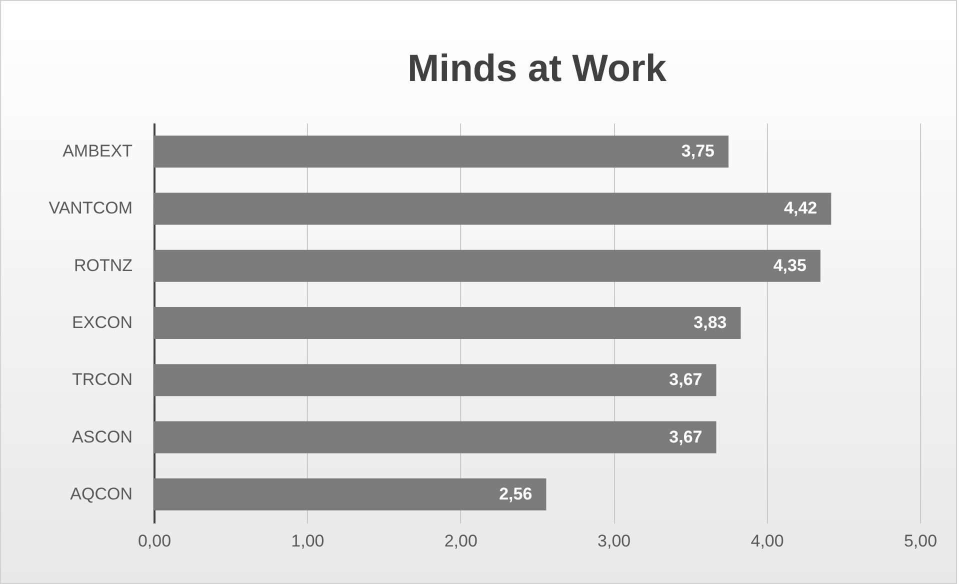 This screenshot has height=586, width=959. Describe the element at coordinates (801, 208) in the screenshot. I see `data-label: 4,42` at that location.